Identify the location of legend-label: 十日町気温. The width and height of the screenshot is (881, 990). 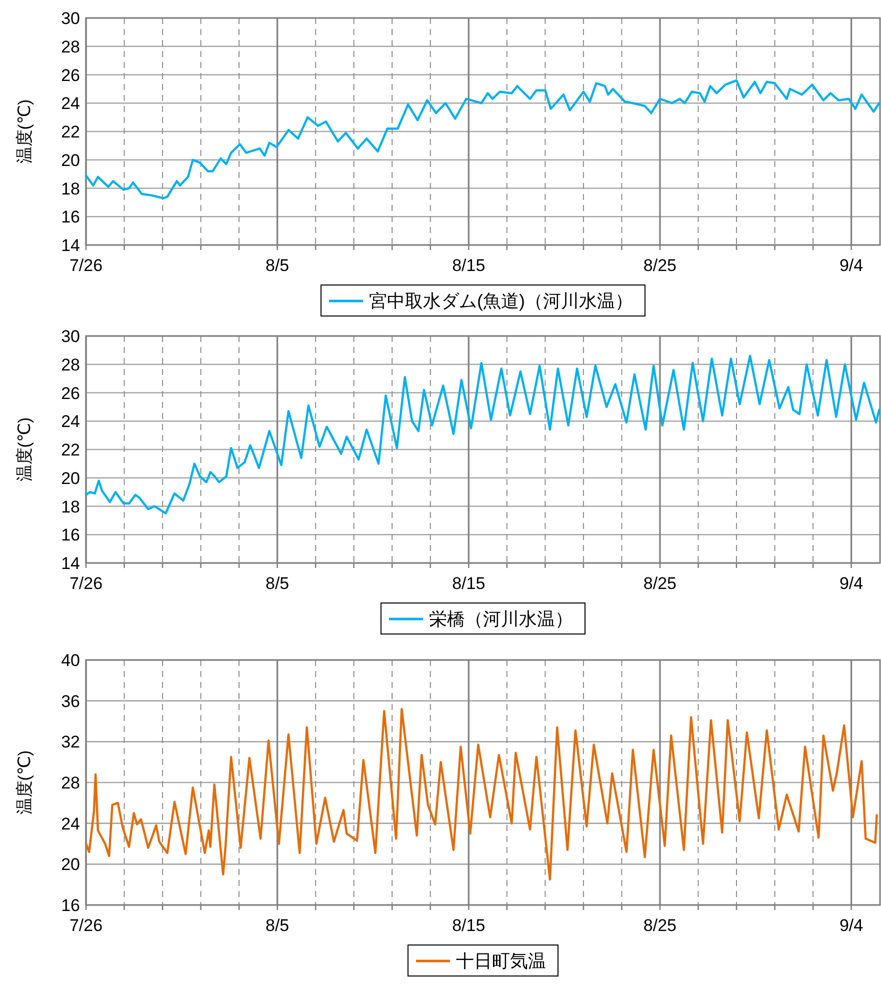
(501, 961).